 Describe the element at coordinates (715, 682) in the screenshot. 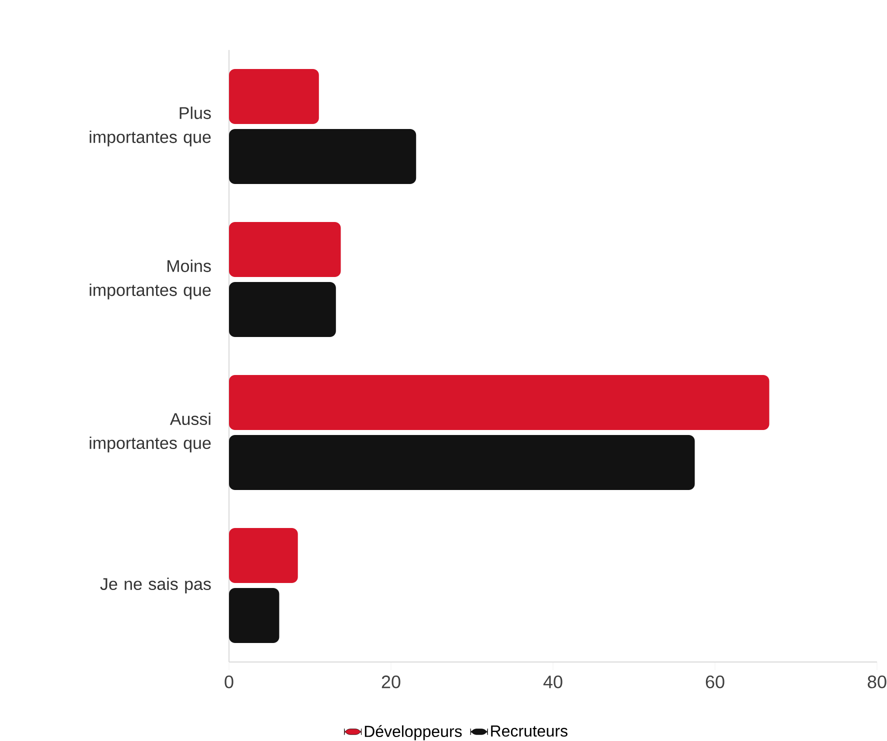

I see `x-tick-label: 60` at that location.